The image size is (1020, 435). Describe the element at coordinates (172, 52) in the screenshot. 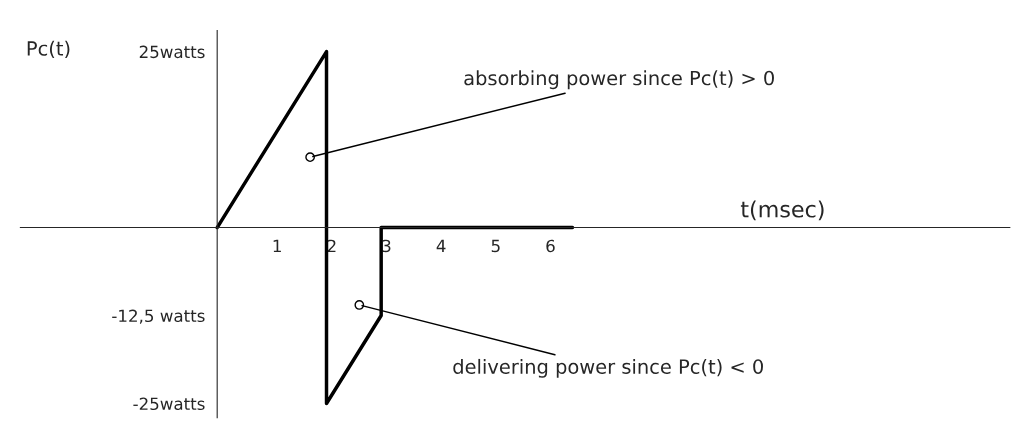

I see `y-tick-label: 25watts` at that location.